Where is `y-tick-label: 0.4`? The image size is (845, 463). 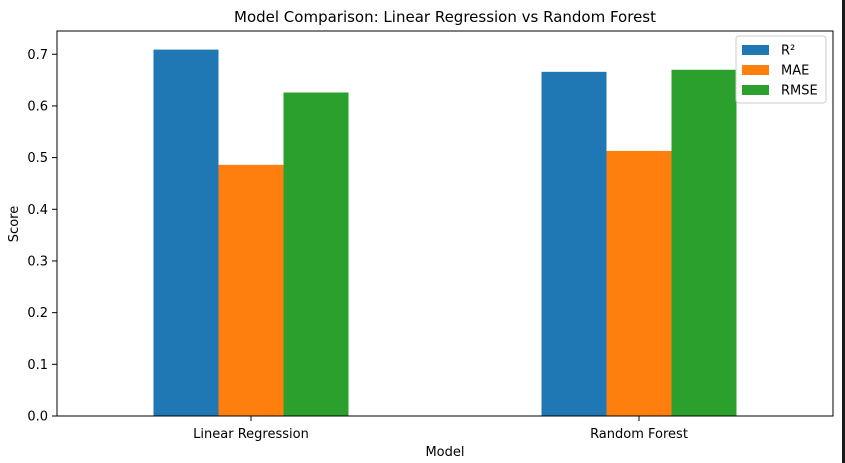
y-tick-label: 0.4 is located at coordinates (37, 210).